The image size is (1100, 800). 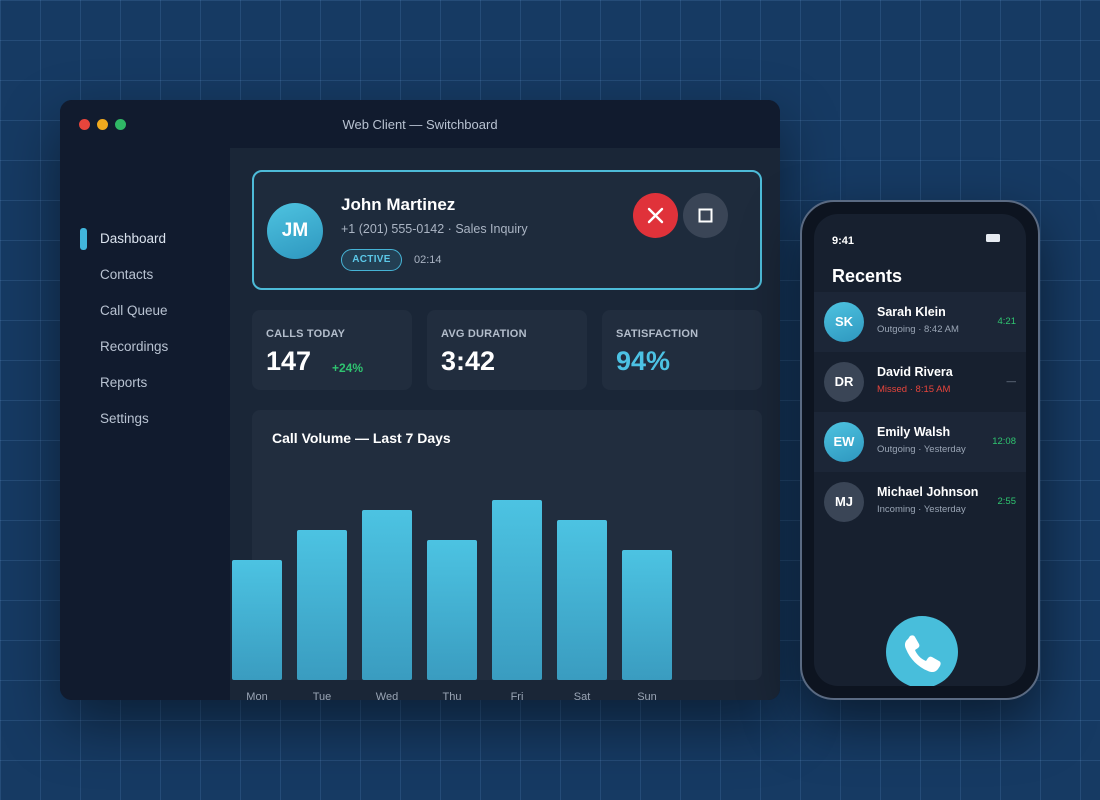 What do you see at coordinates (918, 329) in the screenshot?
I see `call-detail: Outgoing · 8:42 AM` at bounding box center [918, 329].